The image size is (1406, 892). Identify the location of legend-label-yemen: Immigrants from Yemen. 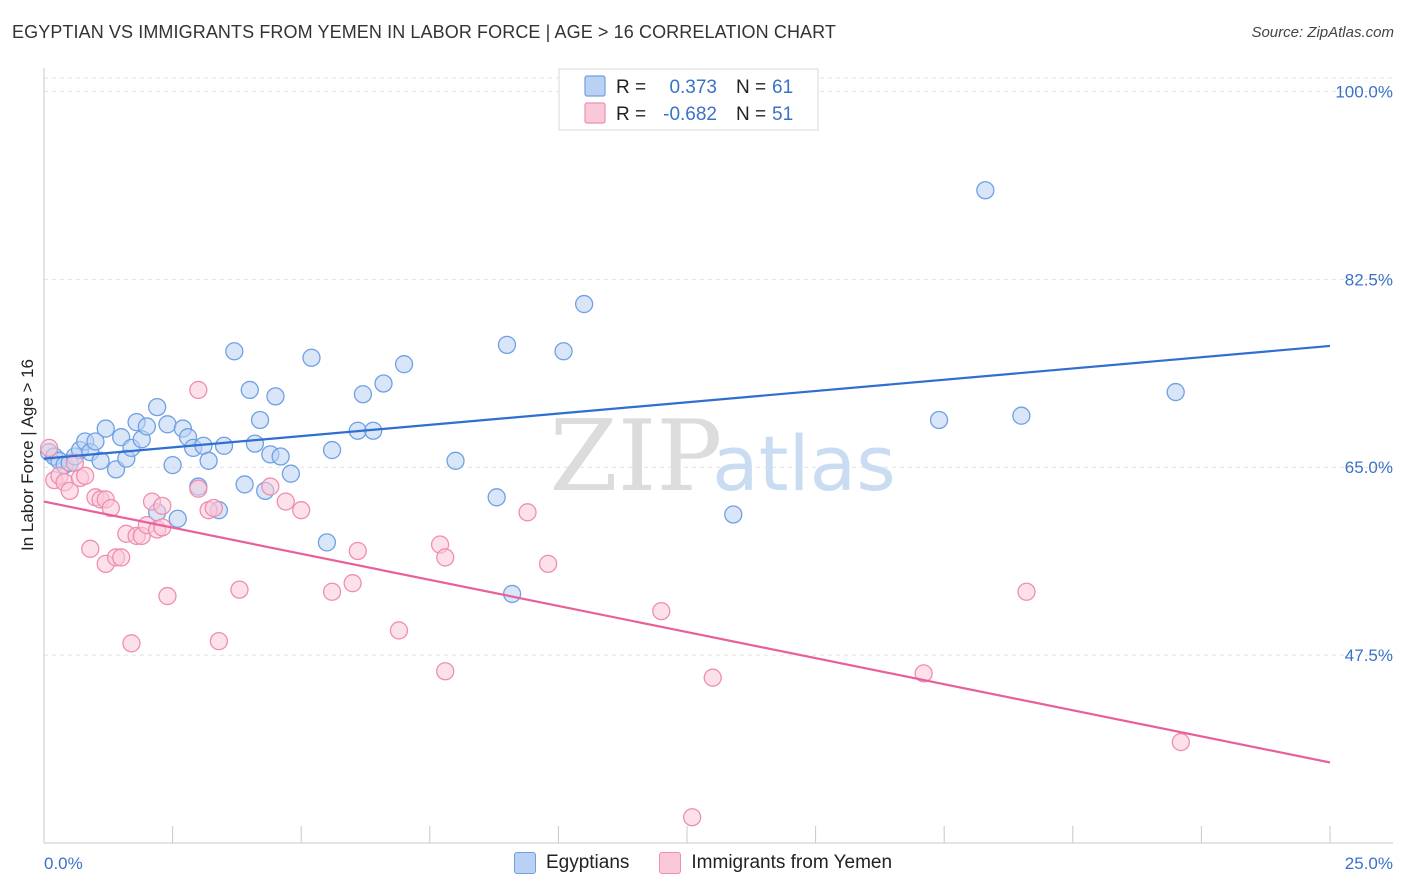
(792, 862).